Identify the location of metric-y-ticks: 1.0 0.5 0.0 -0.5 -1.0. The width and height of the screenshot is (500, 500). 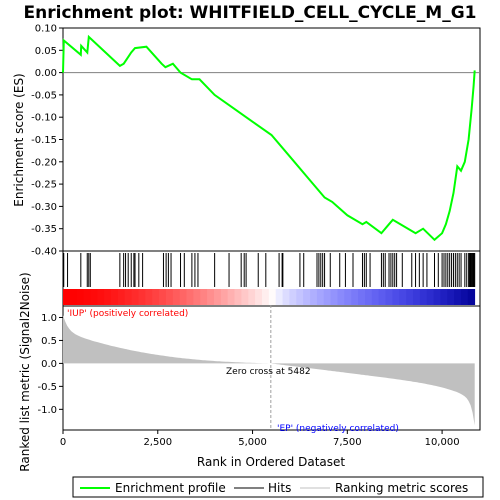
(50, 364).